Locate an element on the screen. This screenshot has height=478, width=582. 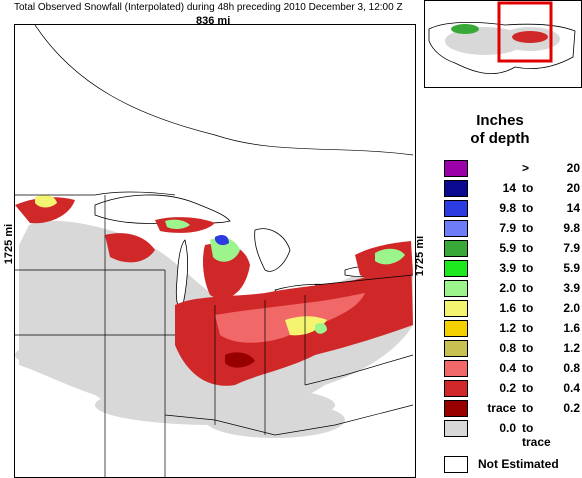
legend-high: 1.2 is located at coordinates (571, 348).